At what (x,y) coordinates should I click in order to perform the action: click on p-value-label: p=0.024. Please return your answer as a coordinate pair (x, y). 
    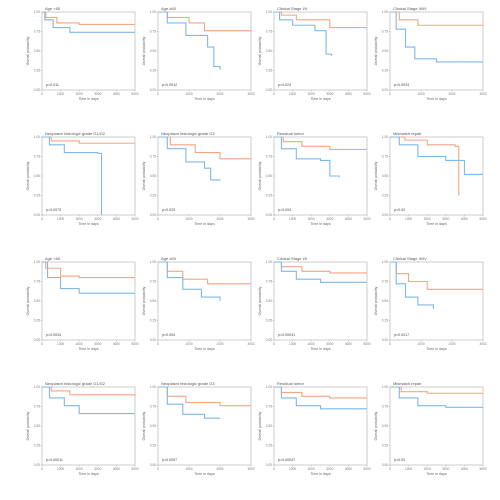
    Looking at the image, I should click on (284, 85).